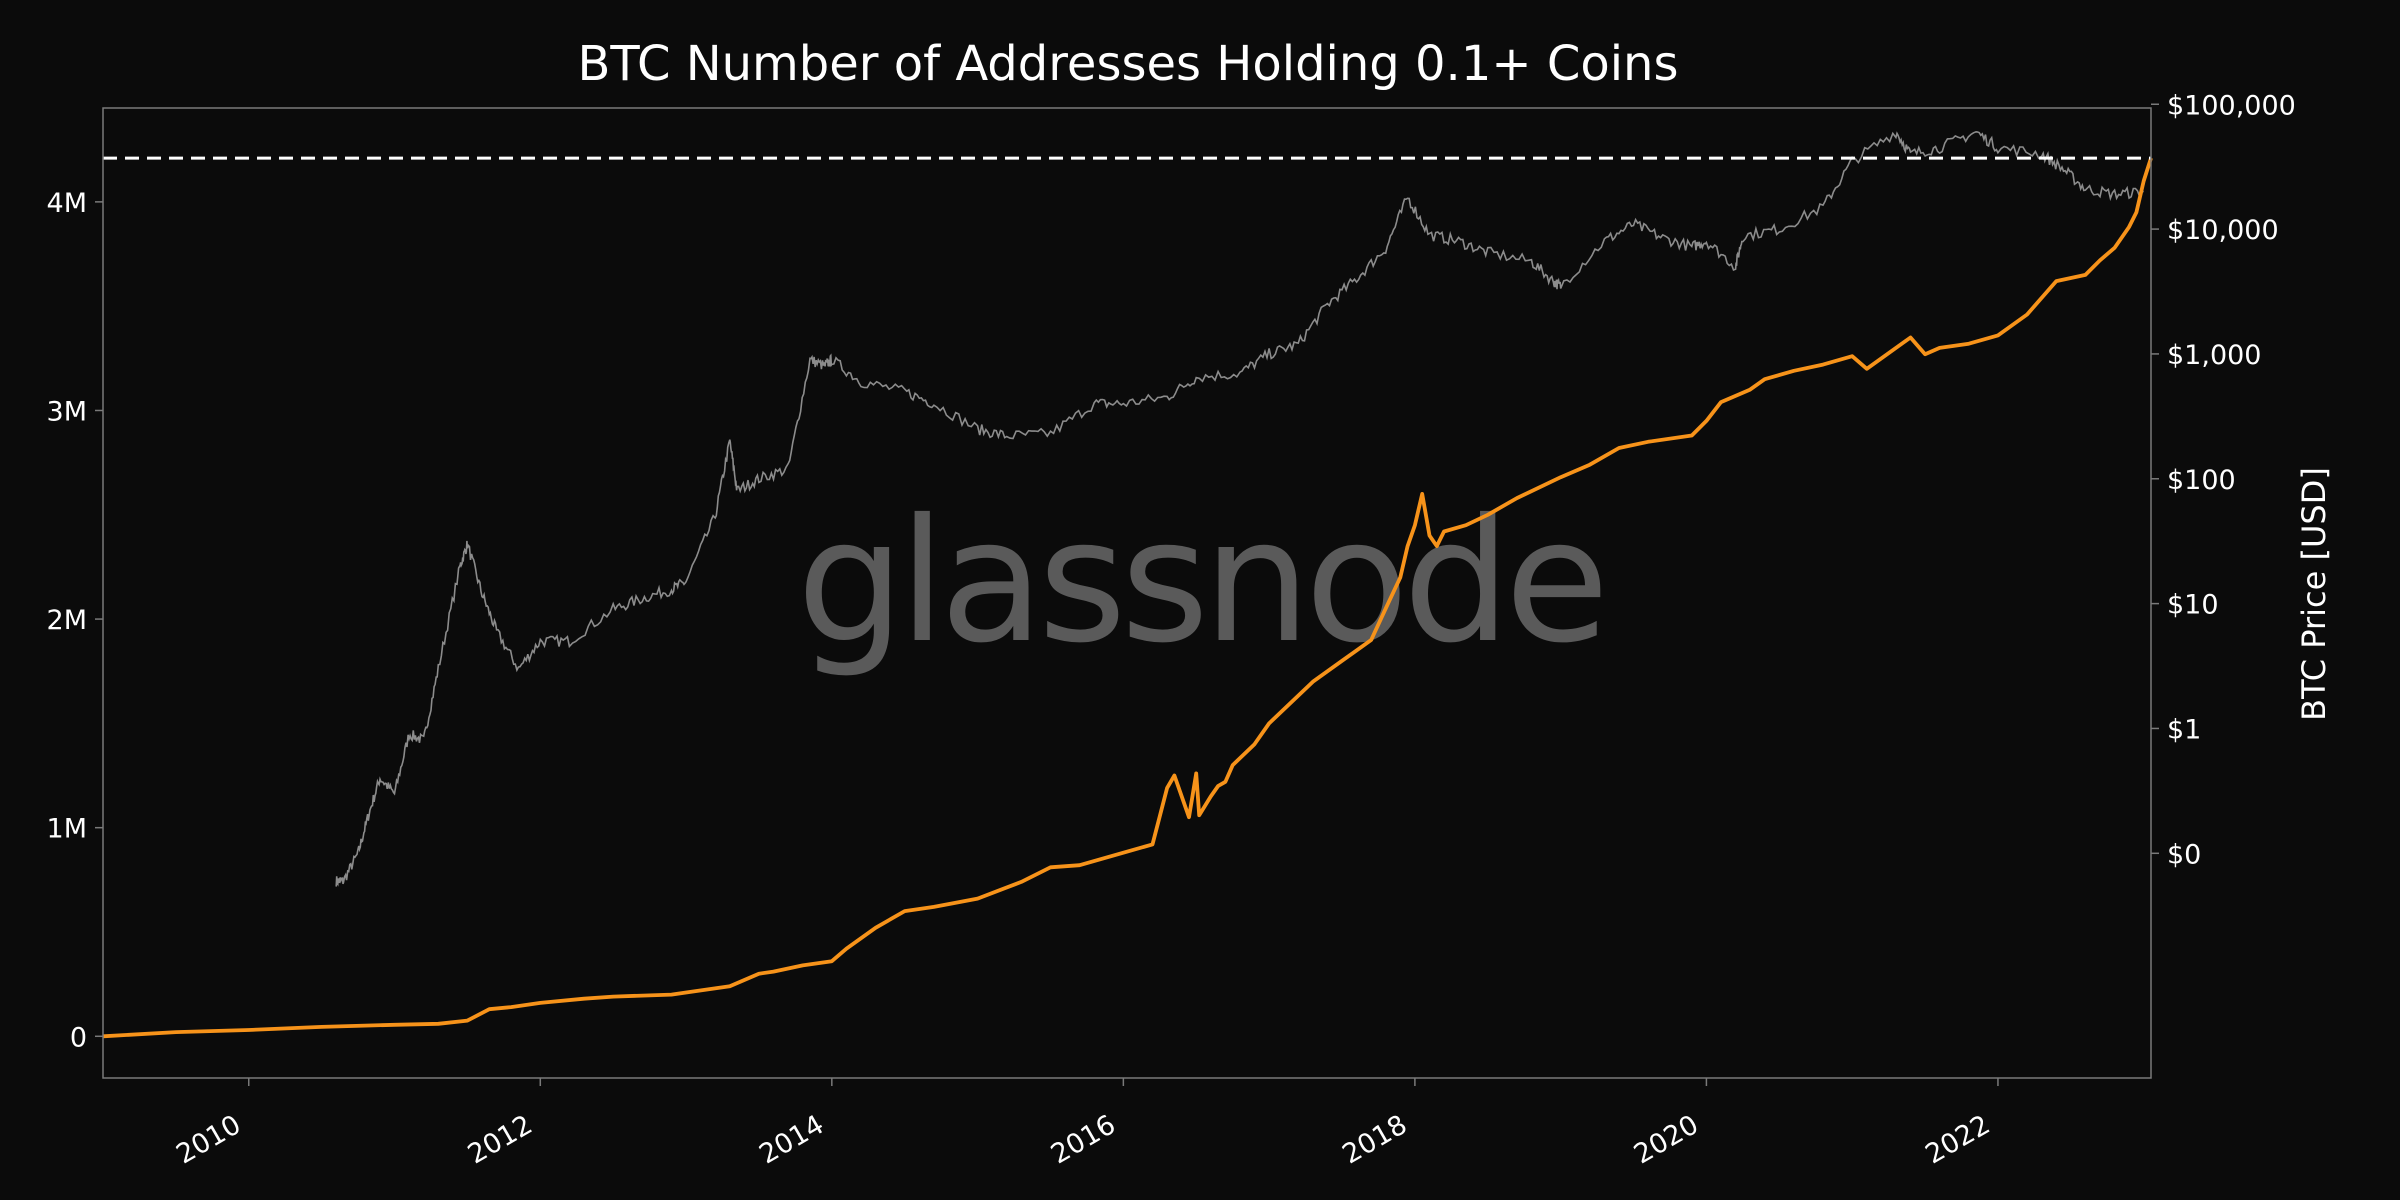 Image resolution: width=2400 pixels, height=1200 pixels. What do you see at coordinates (2214, 355) in the screenshot?
I see `y-right-tick-label: $1,000` at bounding box center [2214, 355].